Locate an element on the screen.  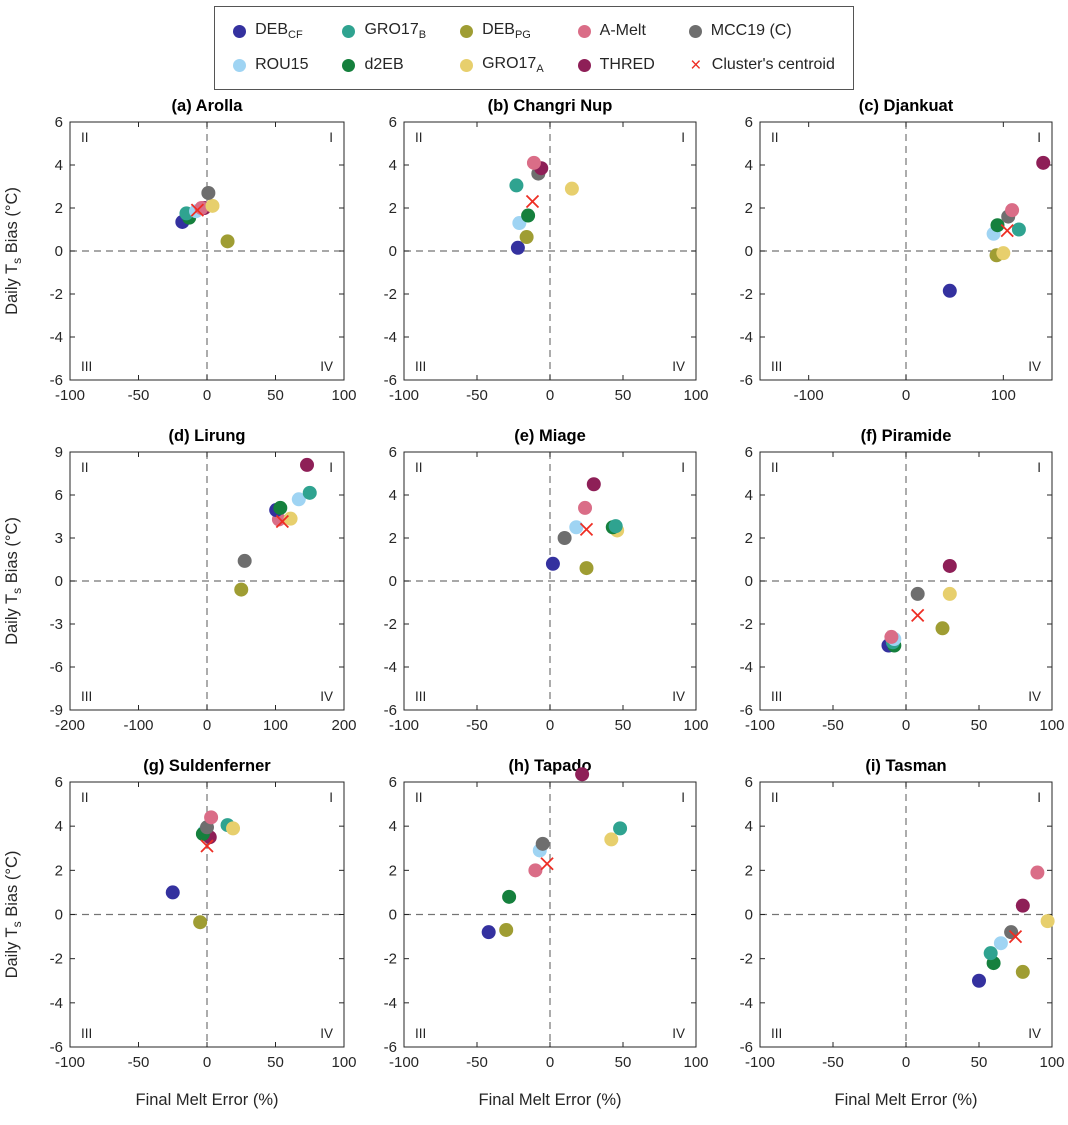
x-tick-label: 50 is located at coordinates (275, 1062).